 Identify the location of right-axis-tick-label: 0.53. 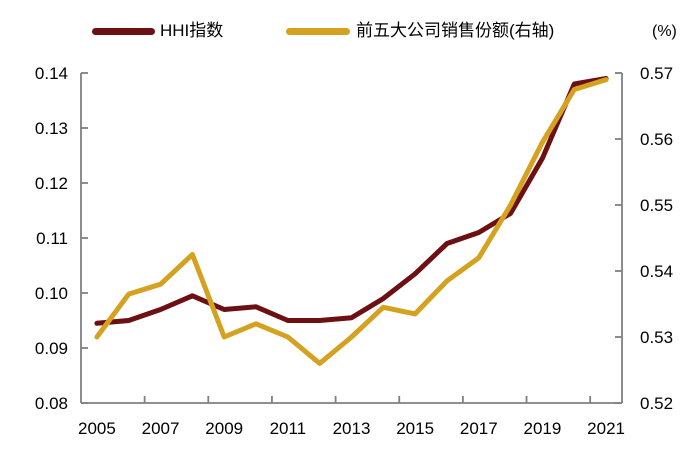
(656, 337).